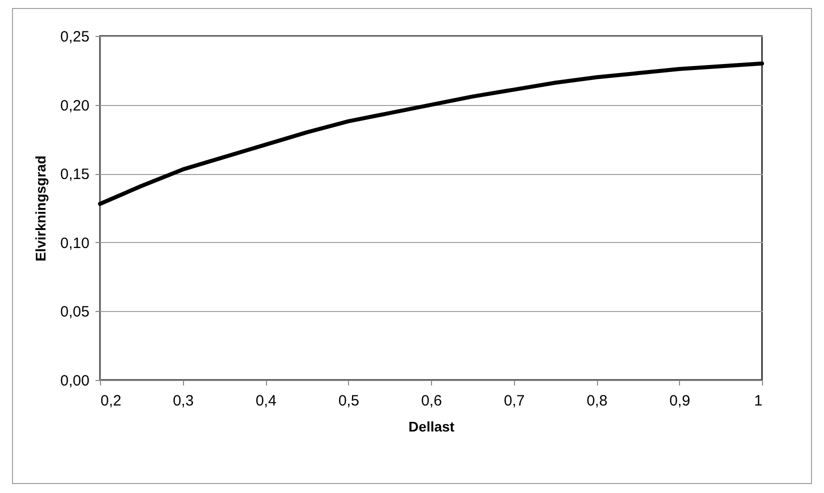  I want to click on x-tick-label: 0,4, so click(266, 401).